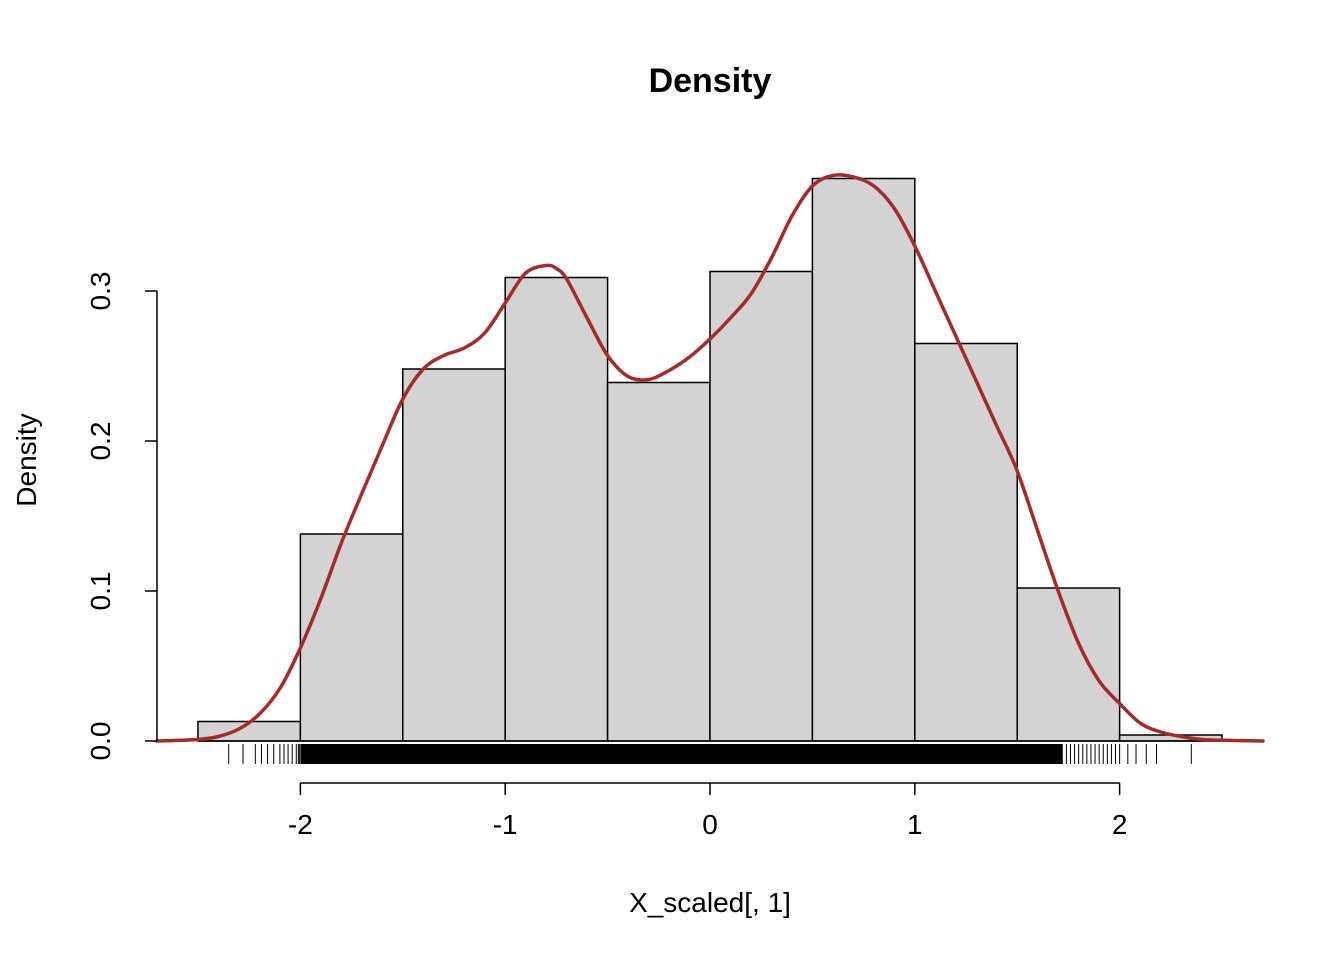 Image resolution: width=1344 pixels, height=960 pixels. I want to click on y-tick-label: 0.0, so click(100, 741).